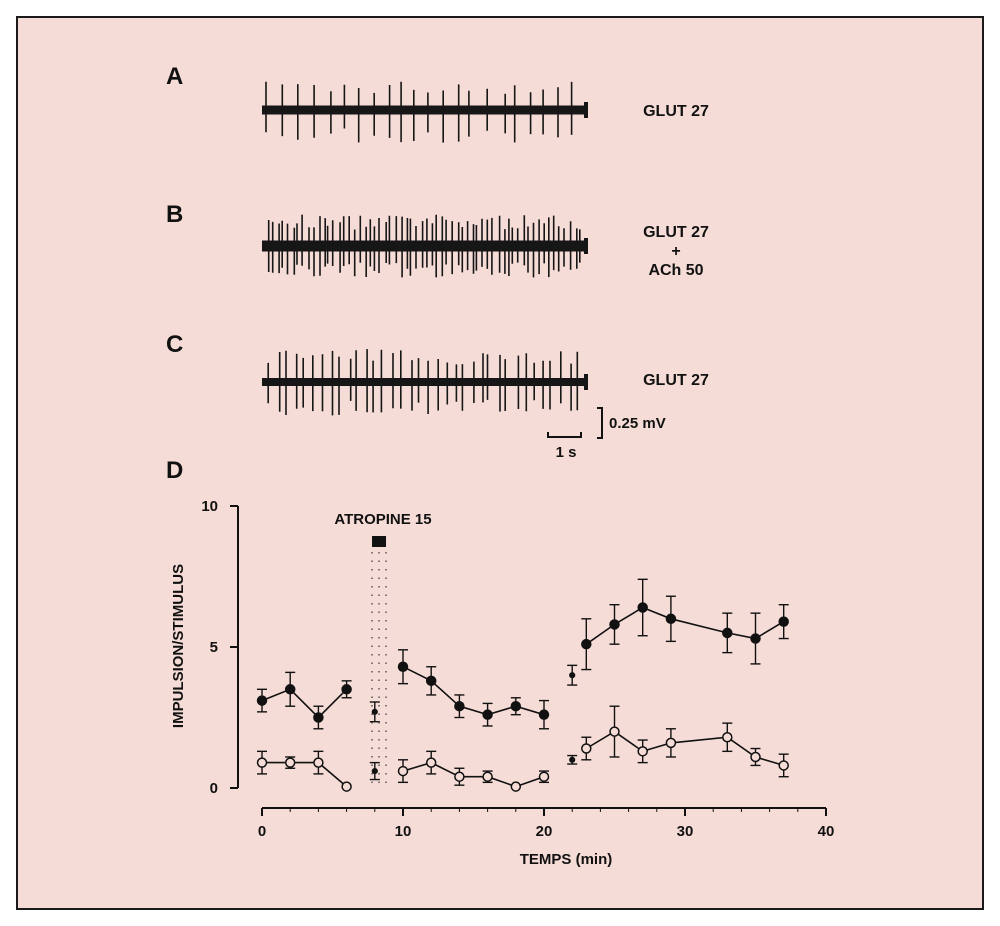 The width and height of the screenshot is (1000, 926). Describe the element at coordinates (379, 541) in the screenshot. I see `atropine-bar` at that location.